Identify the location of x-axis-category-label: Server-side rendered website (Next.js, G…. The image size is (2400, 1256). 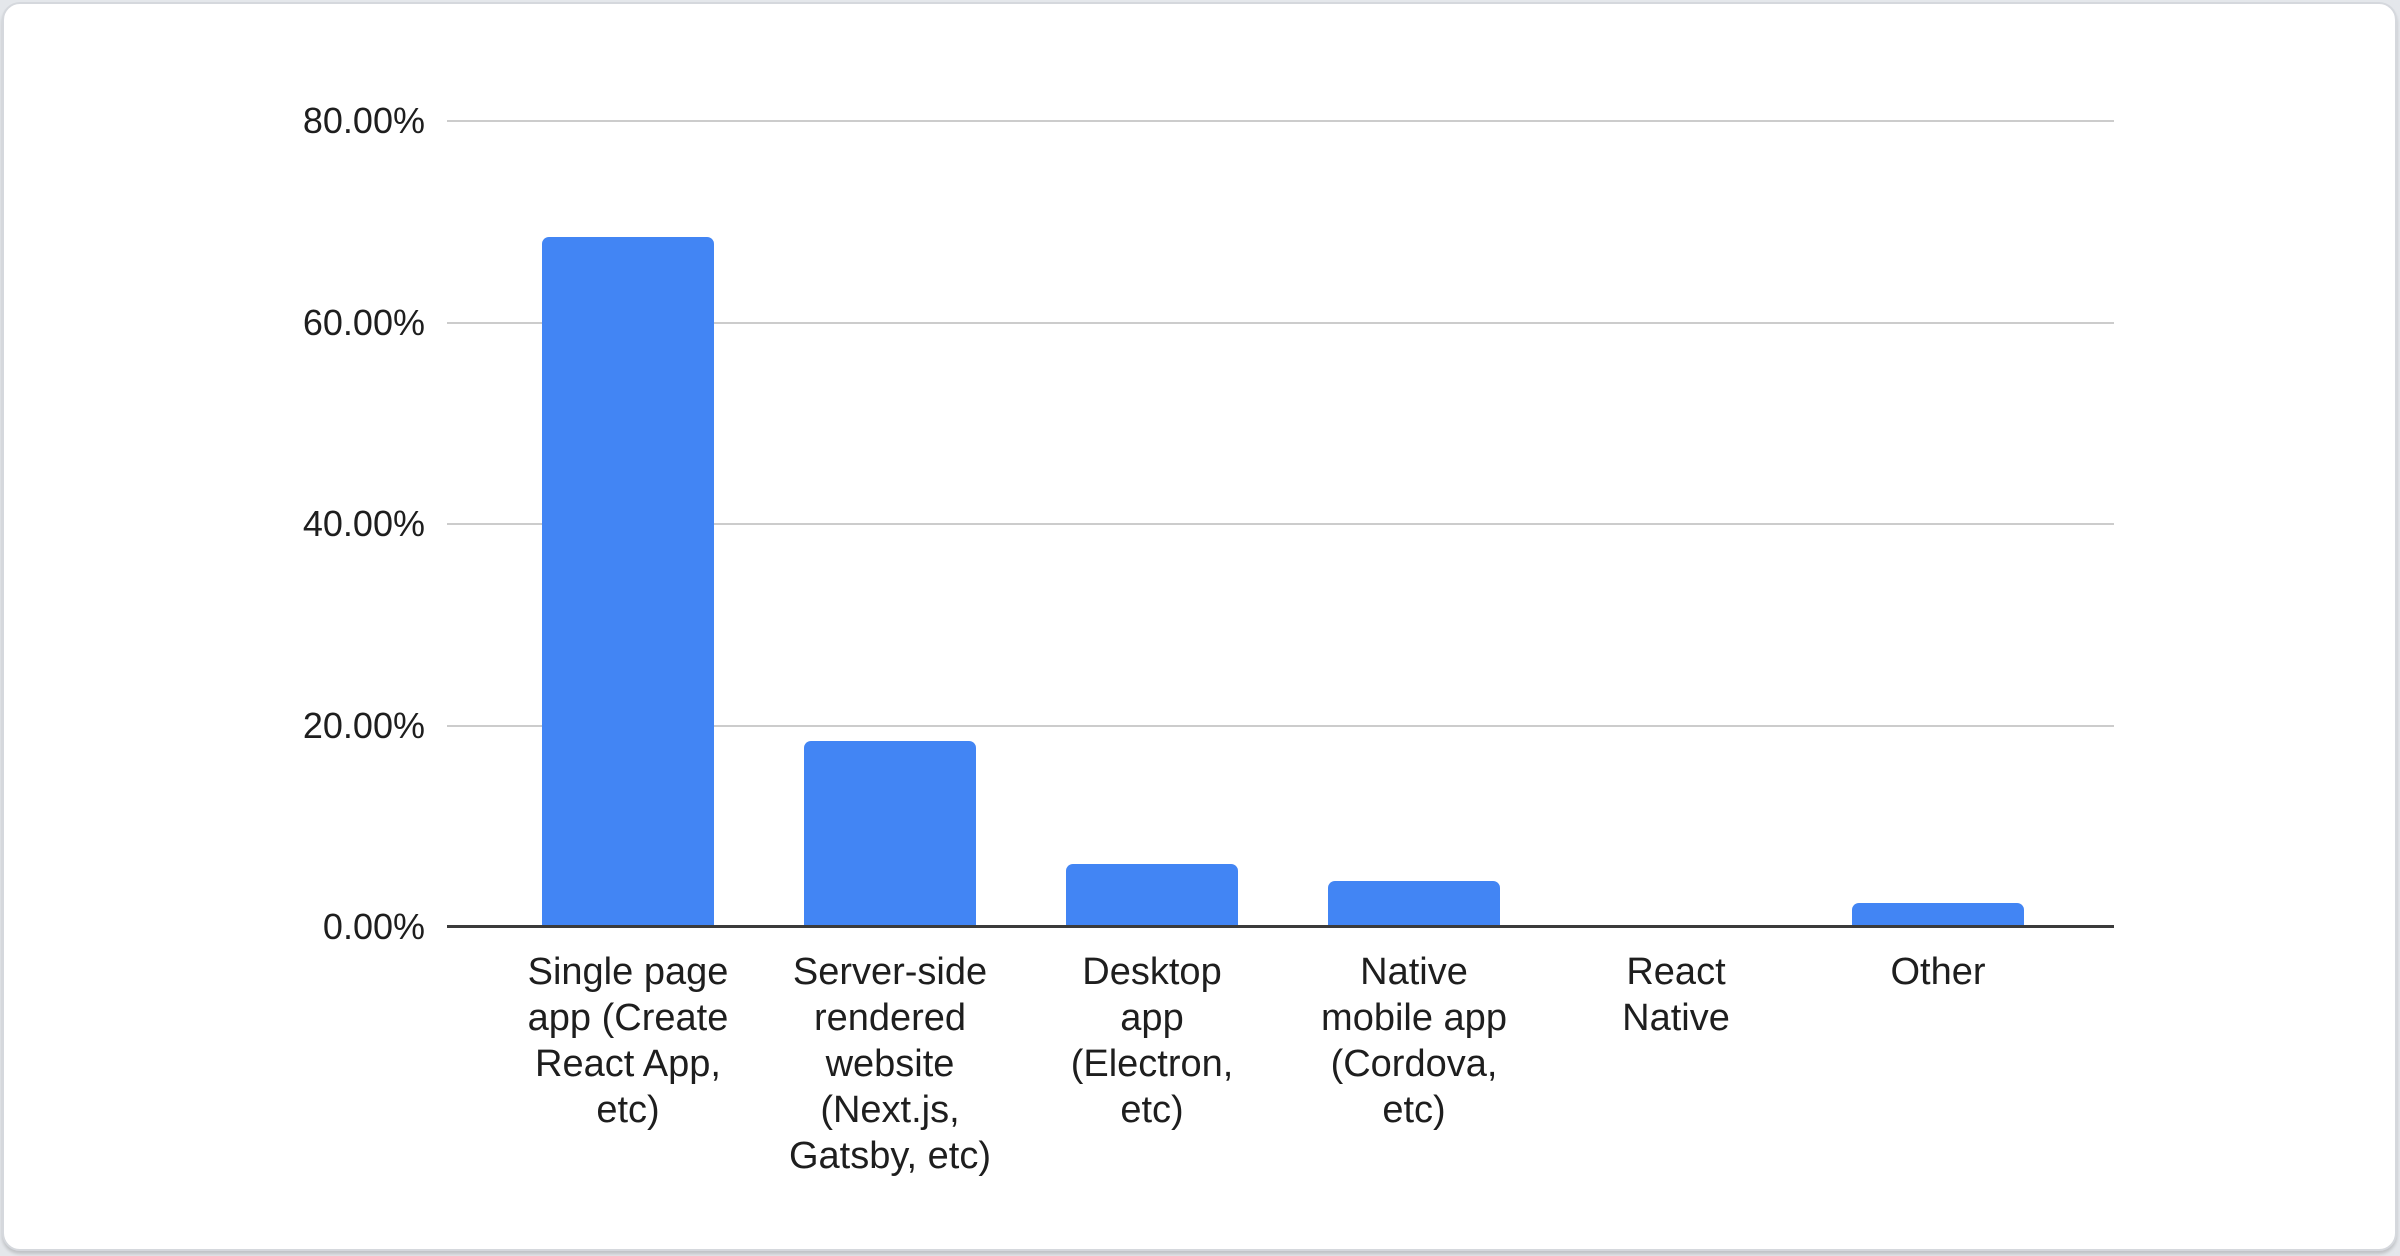
(890, 1064).